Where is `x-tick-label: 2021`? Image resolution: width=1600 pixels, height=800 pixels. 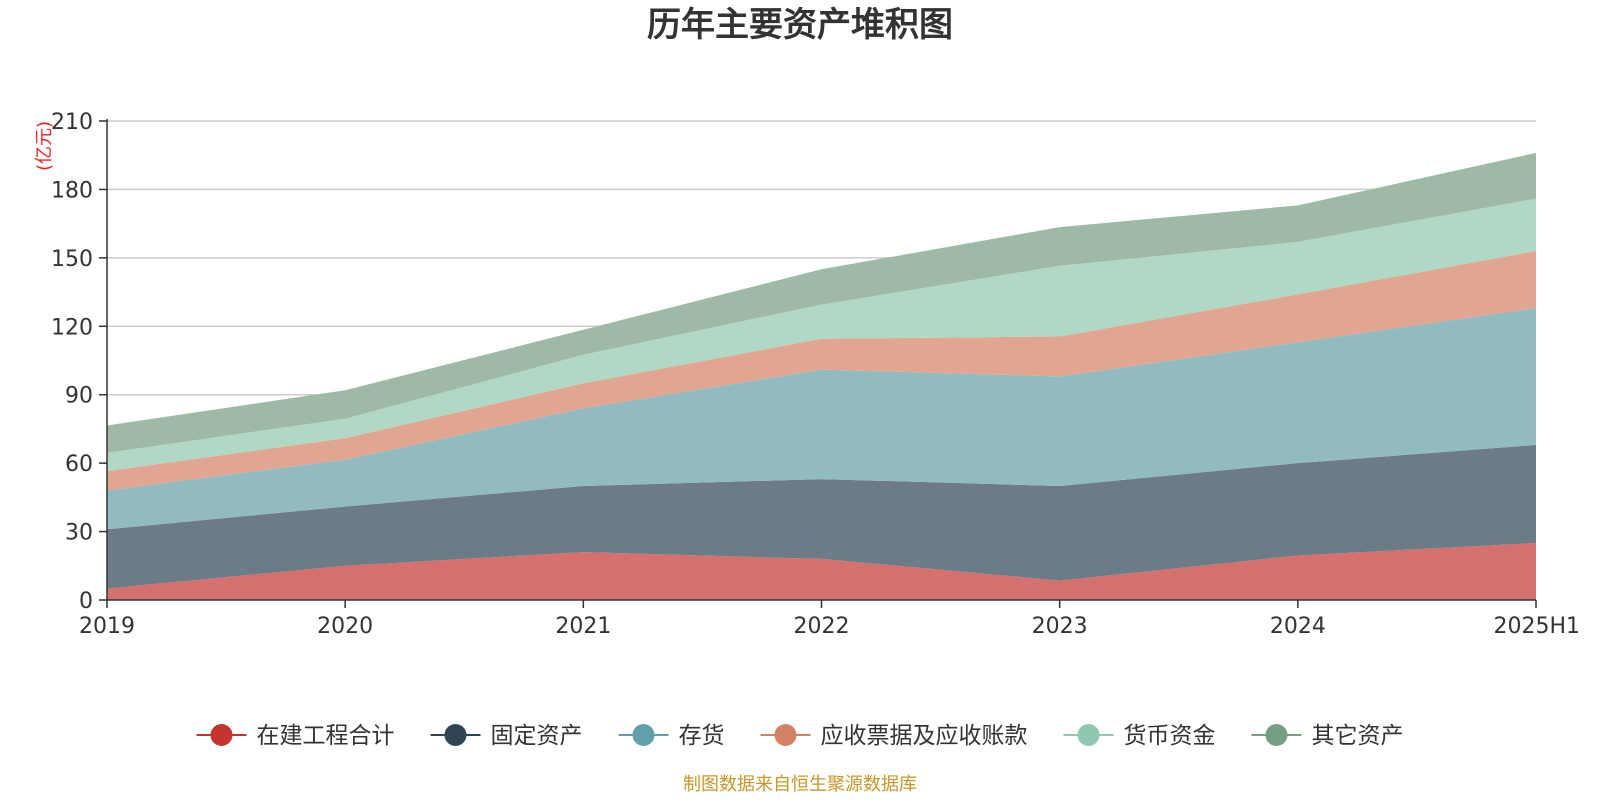 x-tick-label: 2021 is located at coordinates (583, 626).